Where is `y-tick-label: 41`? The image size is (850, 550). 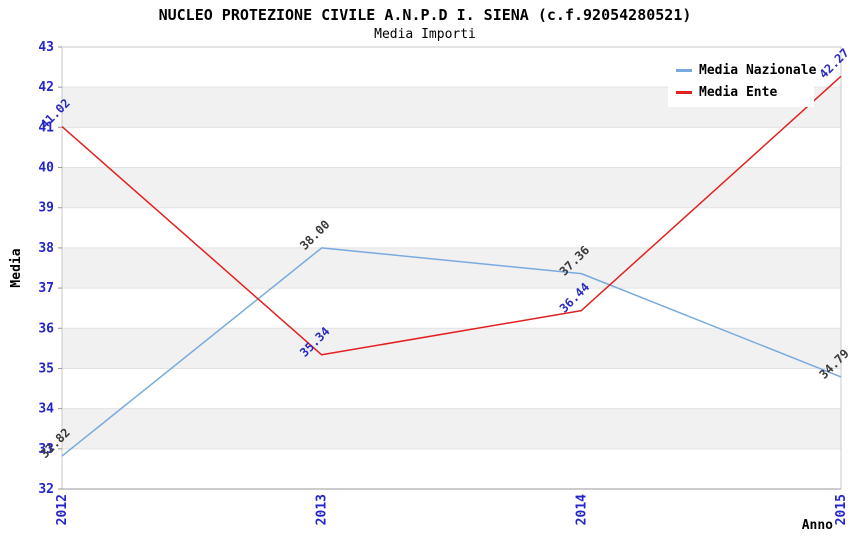 y-tick-label: 41 is located at coordinates (46, 127).